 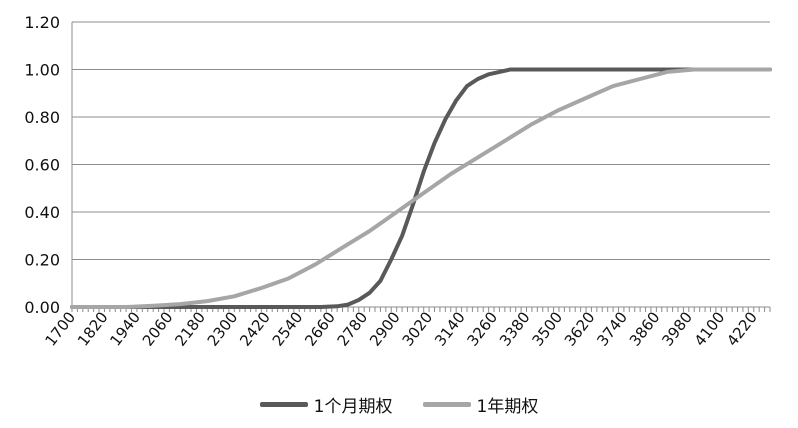 What do you see at coordinates (483, 328) in the screenshot?
I see `x-tick-label: 3260` at bounding box center [483, 328].